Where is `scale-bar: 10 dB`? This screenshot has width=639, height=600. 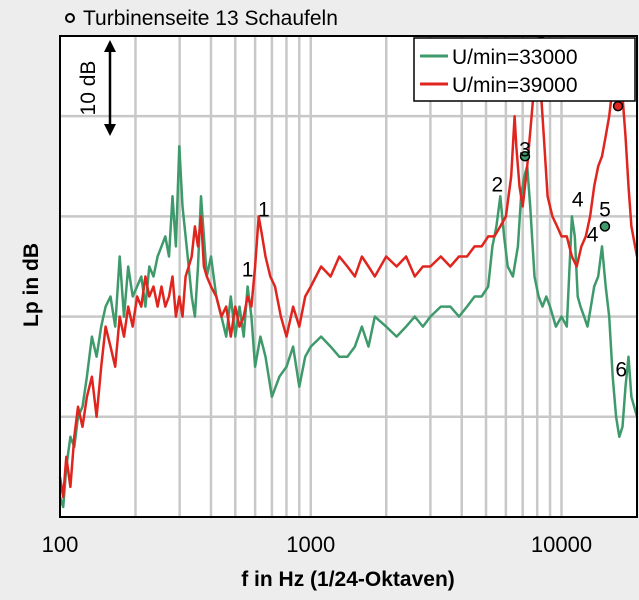 scale-bar: 10 dB is located at coordinates (96, 88).